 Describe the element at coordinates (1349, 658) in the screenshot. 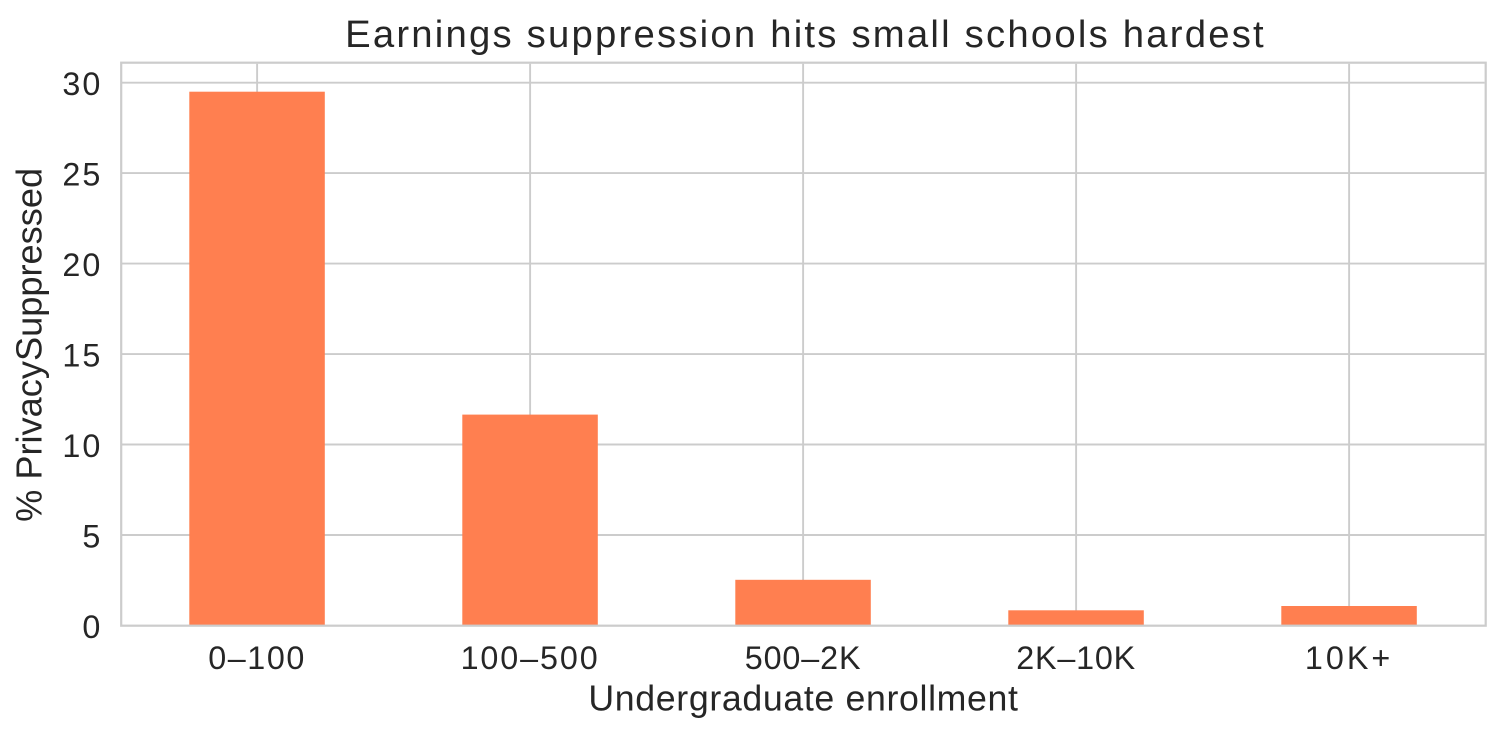

I see `svg-text: 10K+` at that location.